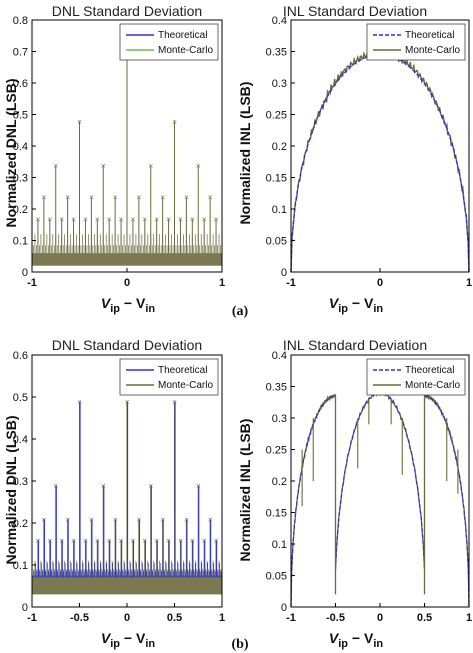  I want to click on plot-title: INL Standard Deviation, so click(355, 345).